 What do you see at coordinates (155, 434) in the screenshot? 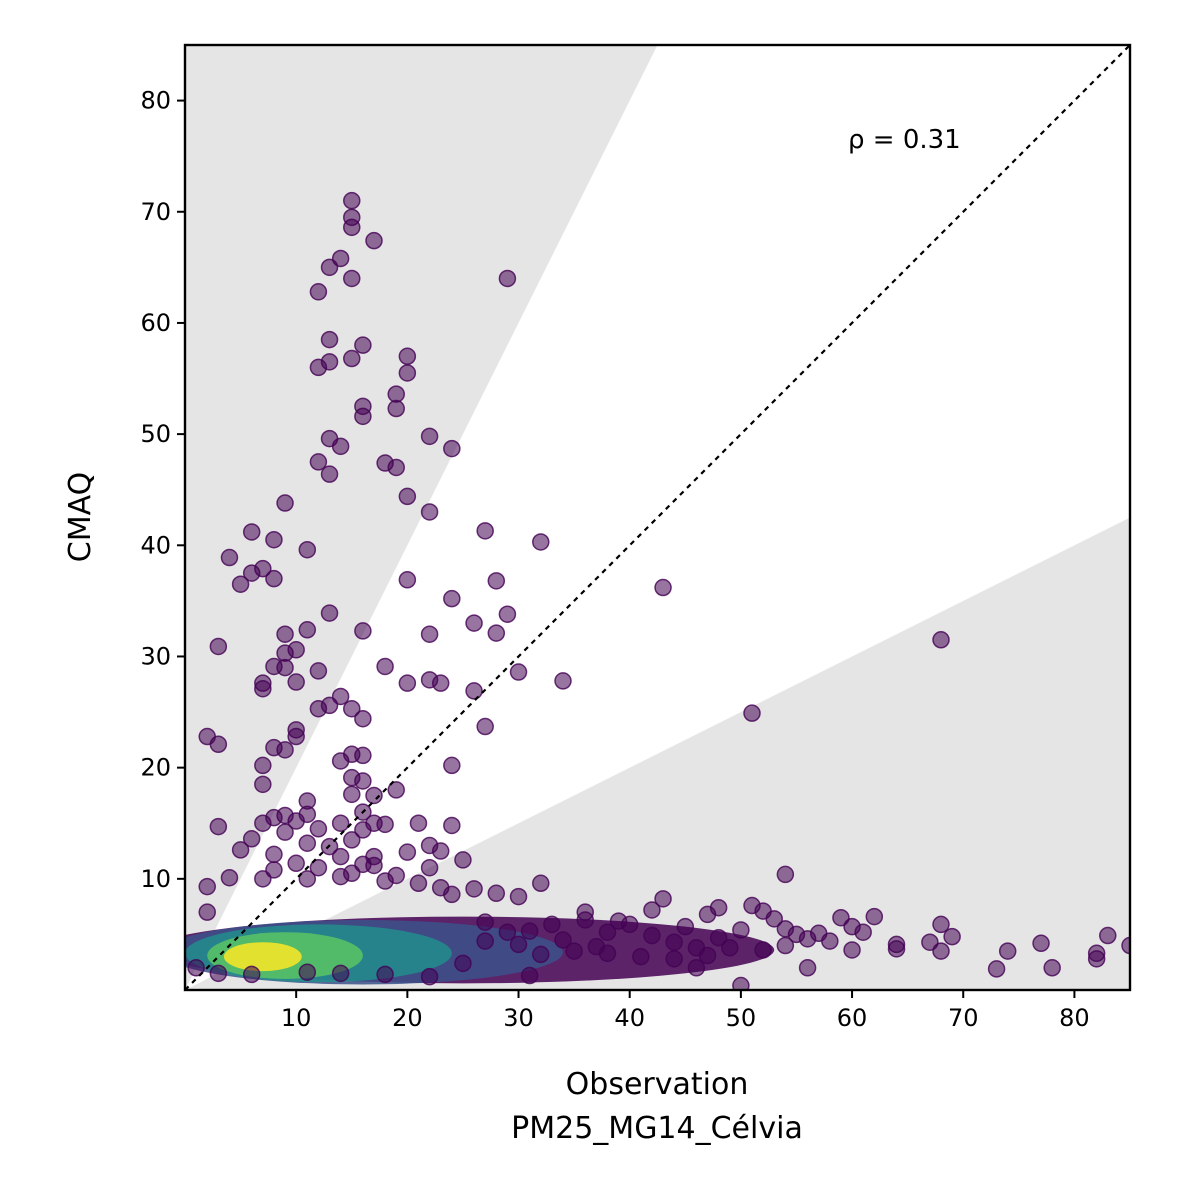
I see `y-tick-label: 50` at bounding box center [155, 434].